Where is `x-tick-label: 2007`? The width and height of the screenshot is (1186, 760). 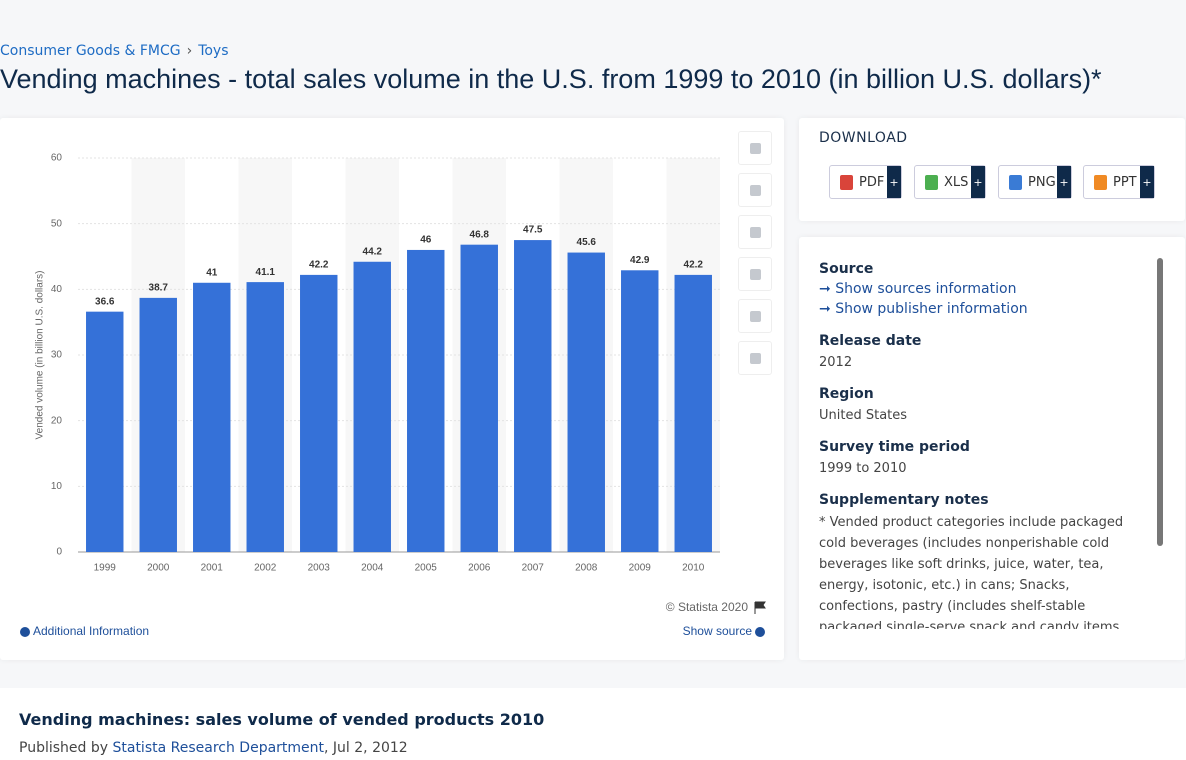 x-tick-label: 2007 is located at coordinates (533, 568).